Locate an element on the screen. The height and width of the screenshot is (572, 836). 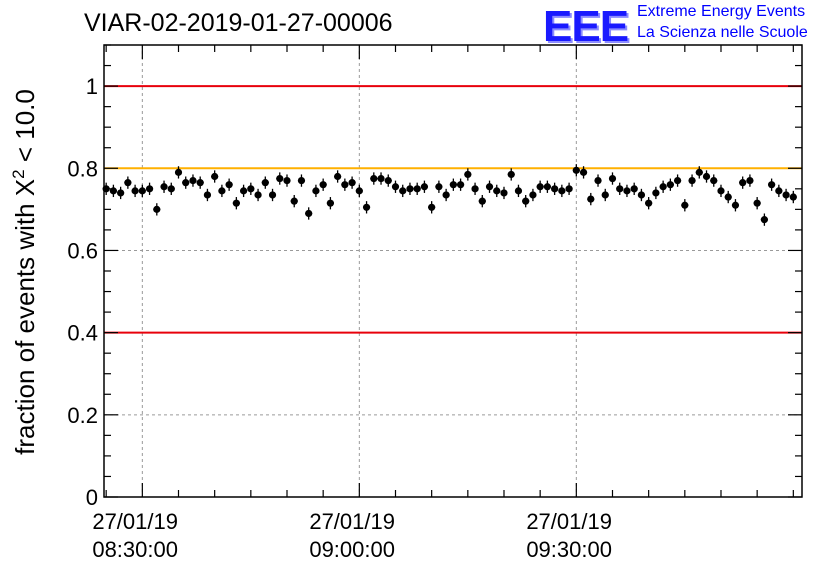
y-axis-label-superscript: 2 is located at coordinates (18, 173).